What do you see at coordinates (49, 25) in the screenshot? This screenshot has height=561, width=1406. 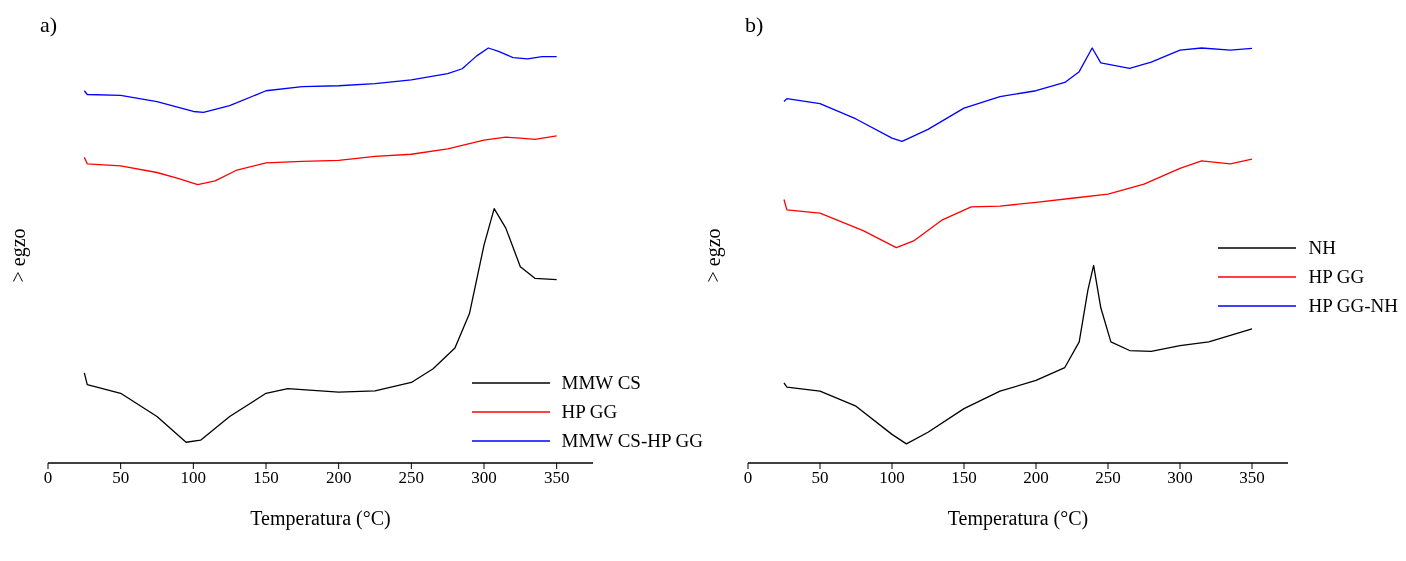 I see `chart-title: a)` at bounding box center [49, 25].